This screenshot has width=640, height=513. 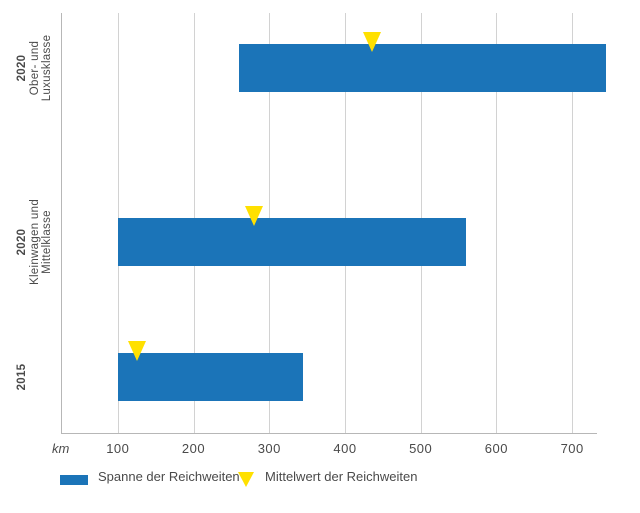 What do you see at coordinates (47, 242) in the screenshot?
I see `category-class-line: Mittelklasse` at bounding box center [47, 242].